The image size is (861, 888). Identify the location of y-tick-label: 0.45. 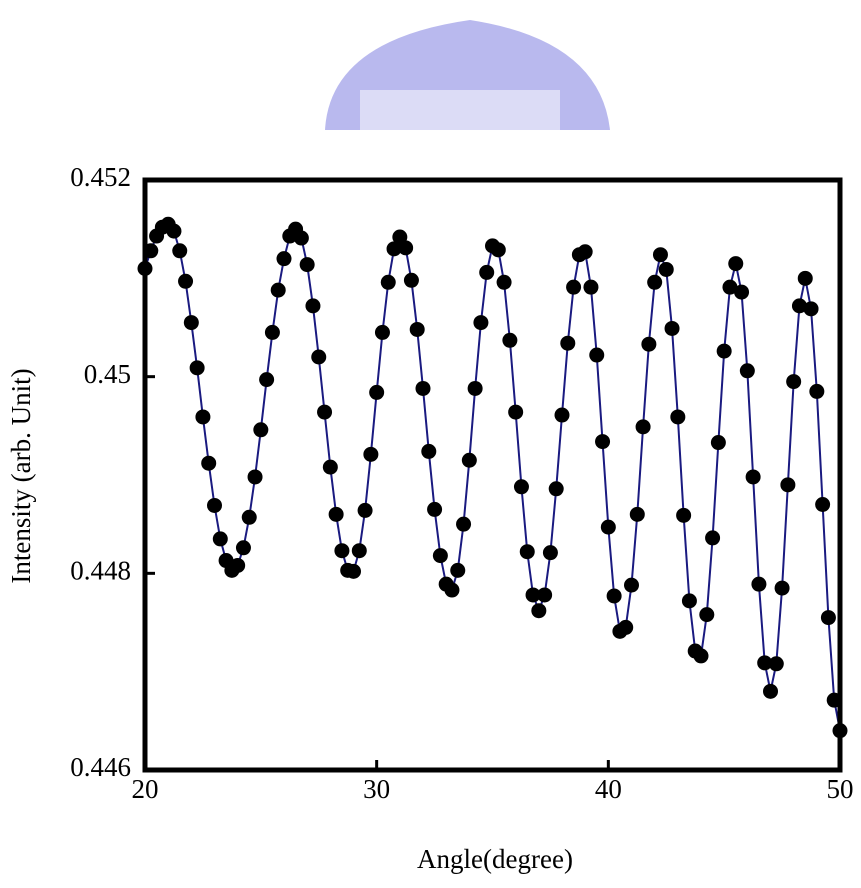
(107, 374).